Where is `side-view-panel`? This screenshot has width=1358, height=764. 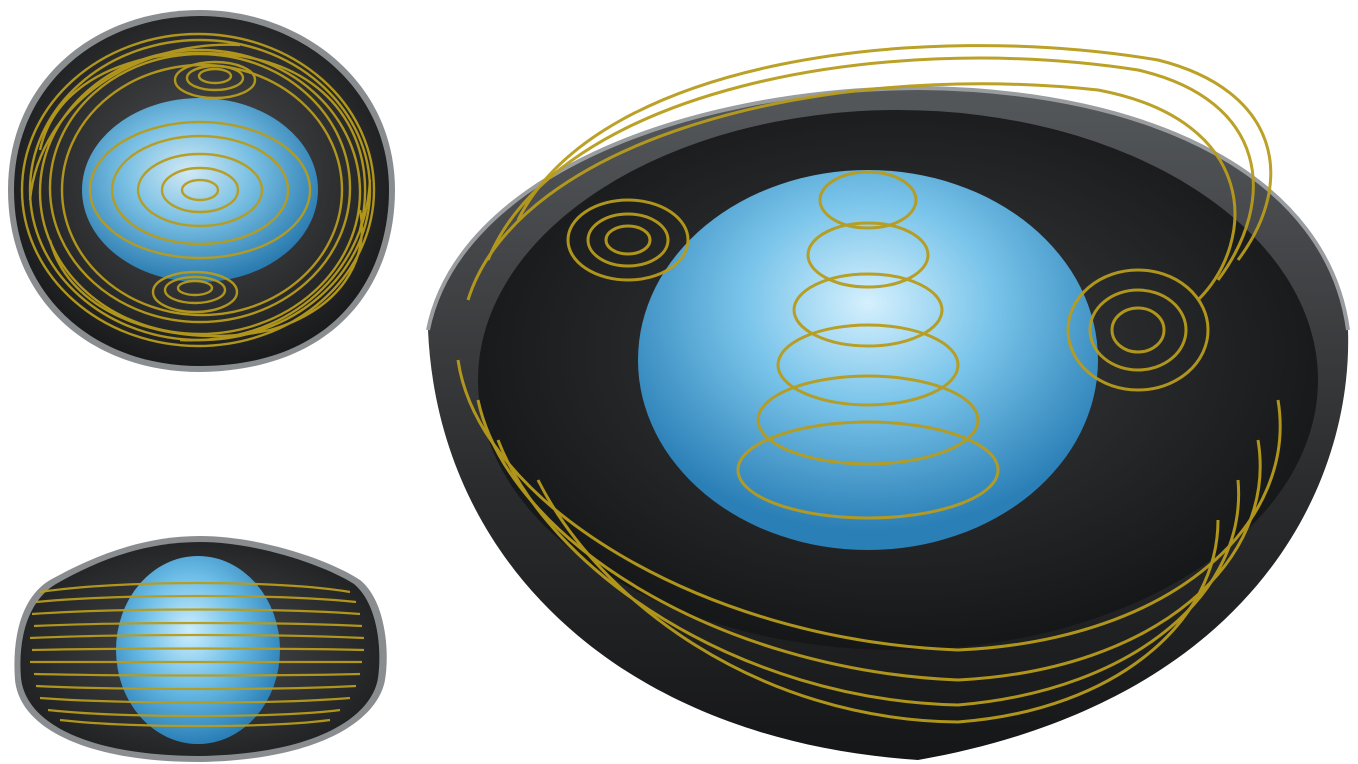
side-view-panel is located at coordinates (200, 647).